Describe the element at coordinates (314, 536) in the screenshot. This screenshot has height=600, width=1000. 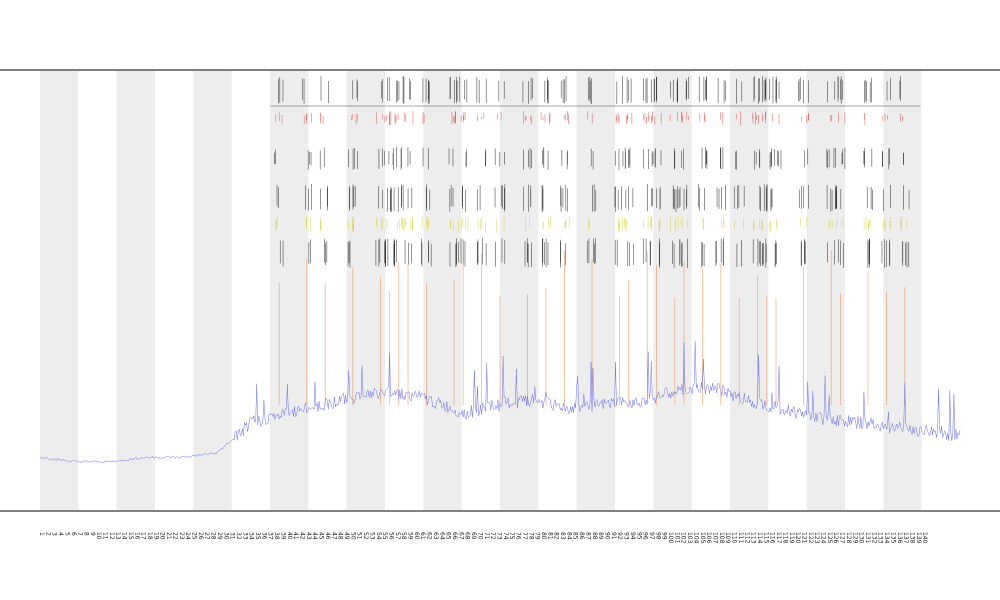
I see `x-tick-label: 44` at that location.